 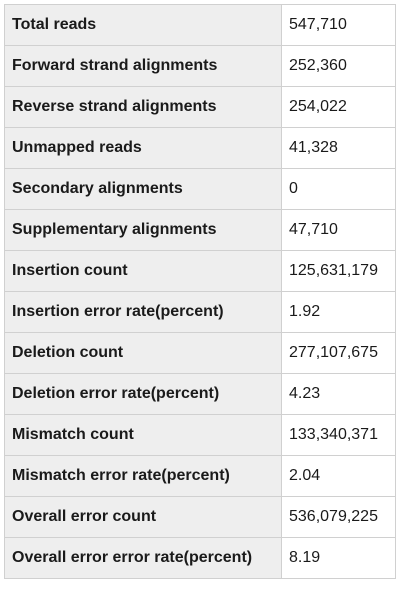 I want to click on table-row: Secondary alignments 0, so click(x=200, y=189).